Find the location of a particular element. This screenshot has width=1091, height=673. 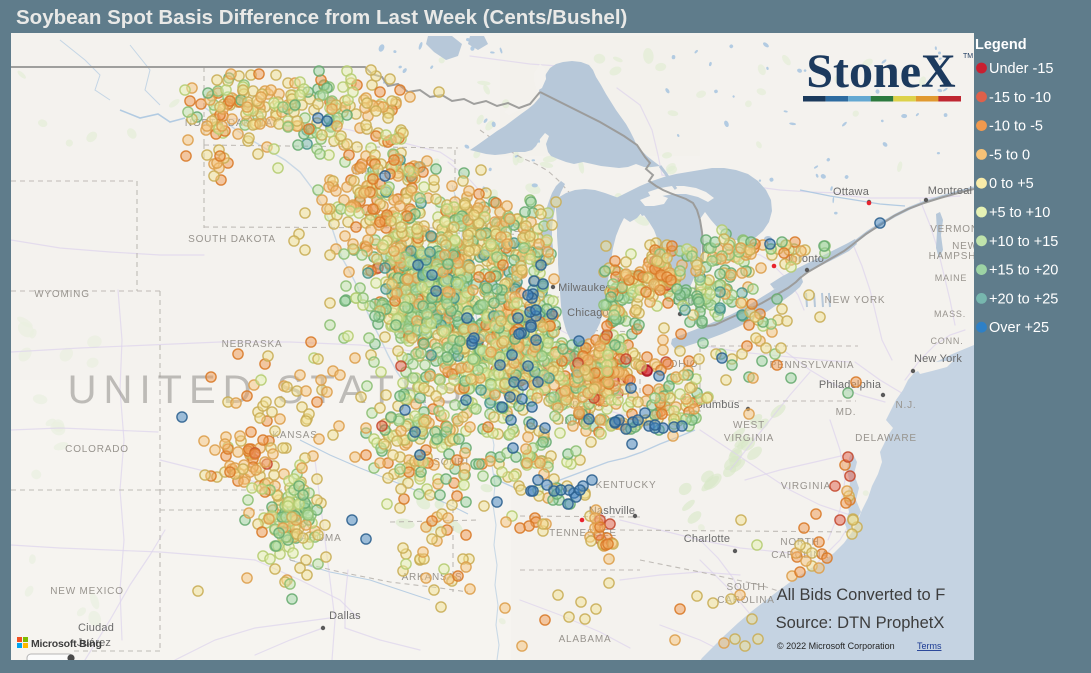

svg-text: Source: DTN ProphetX is located at coordinates (860, 623).